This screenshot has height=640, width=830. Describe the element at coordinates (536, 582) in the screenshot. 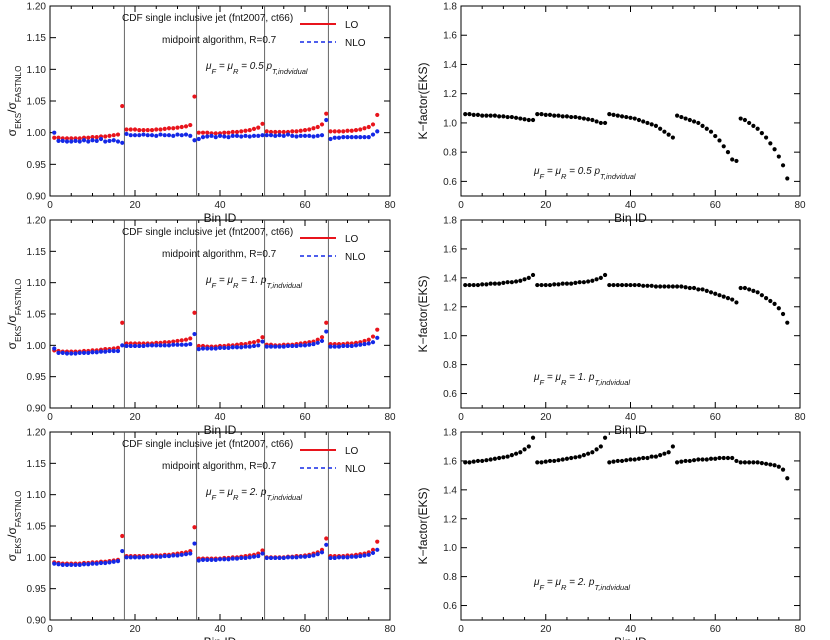

I see `label-part: μ` at that location.